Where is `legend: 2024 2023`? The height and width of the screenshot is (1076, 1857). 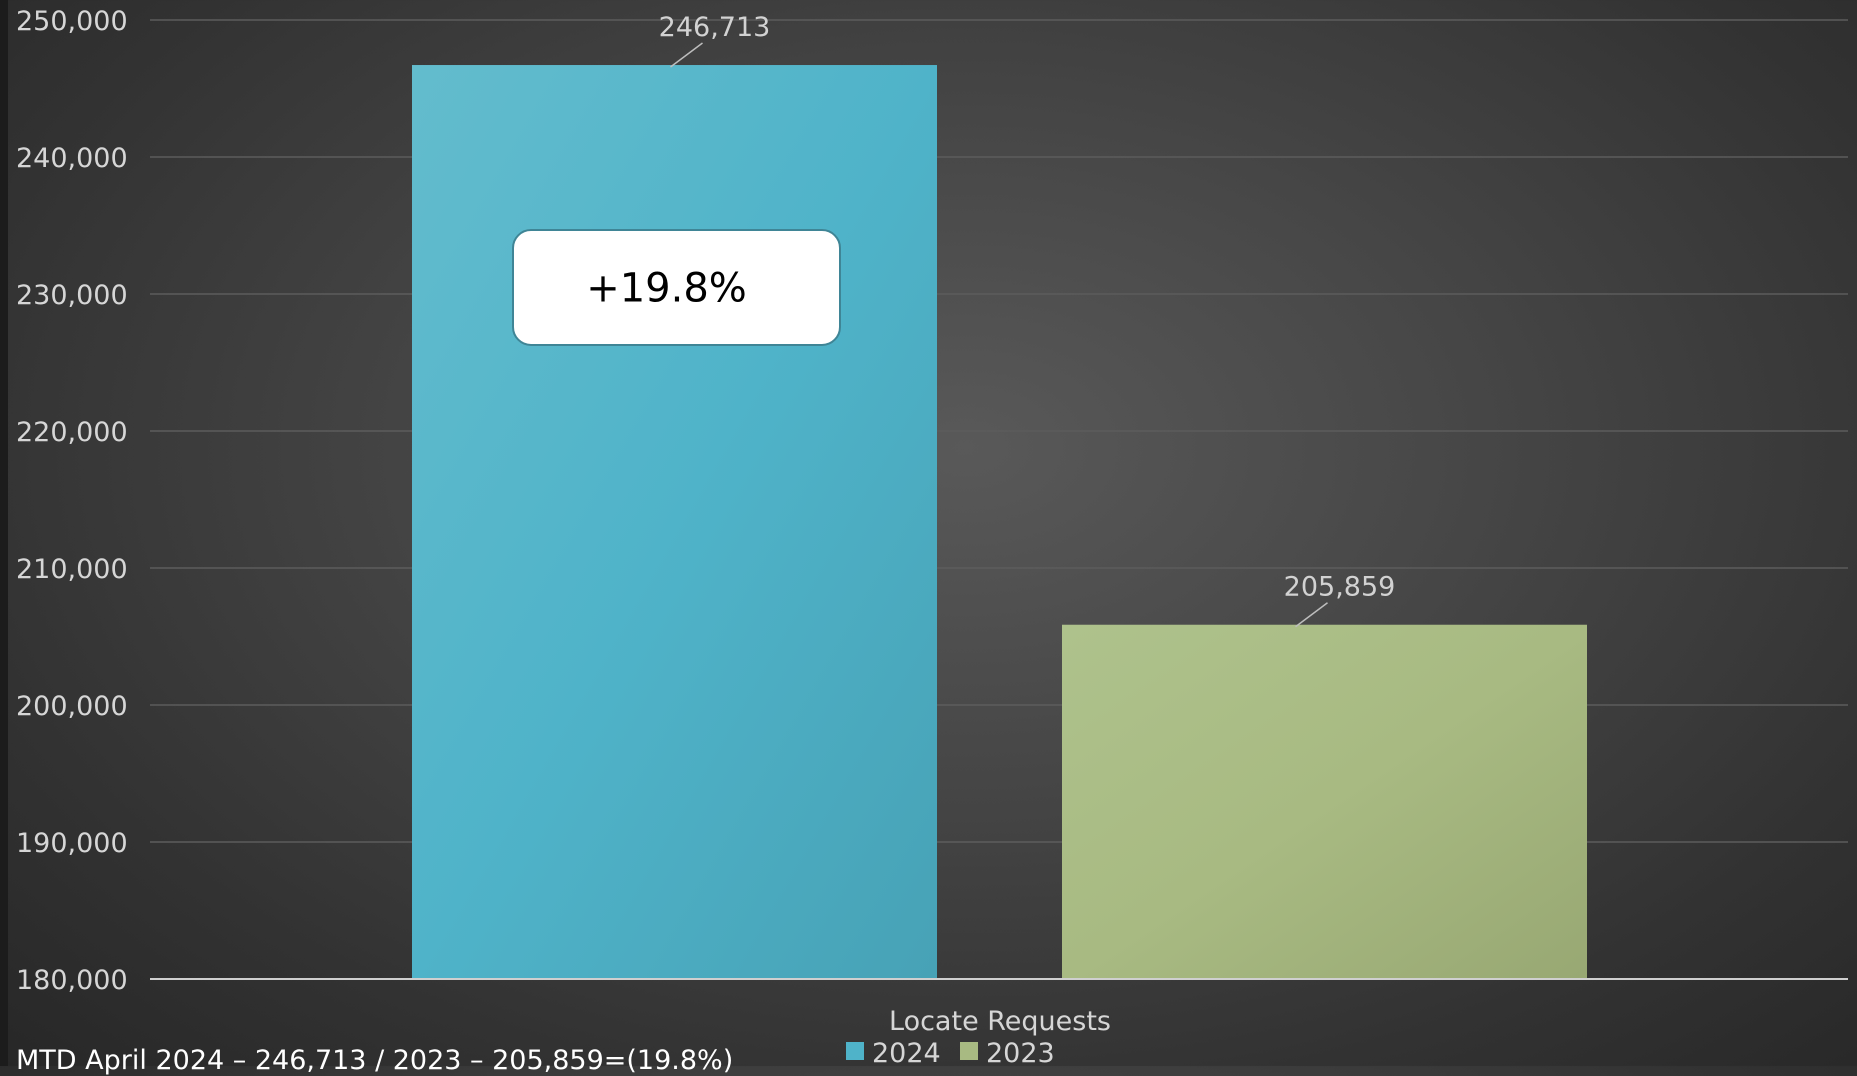
legend: 2024 2023 is located at coordinates (950, 1052).